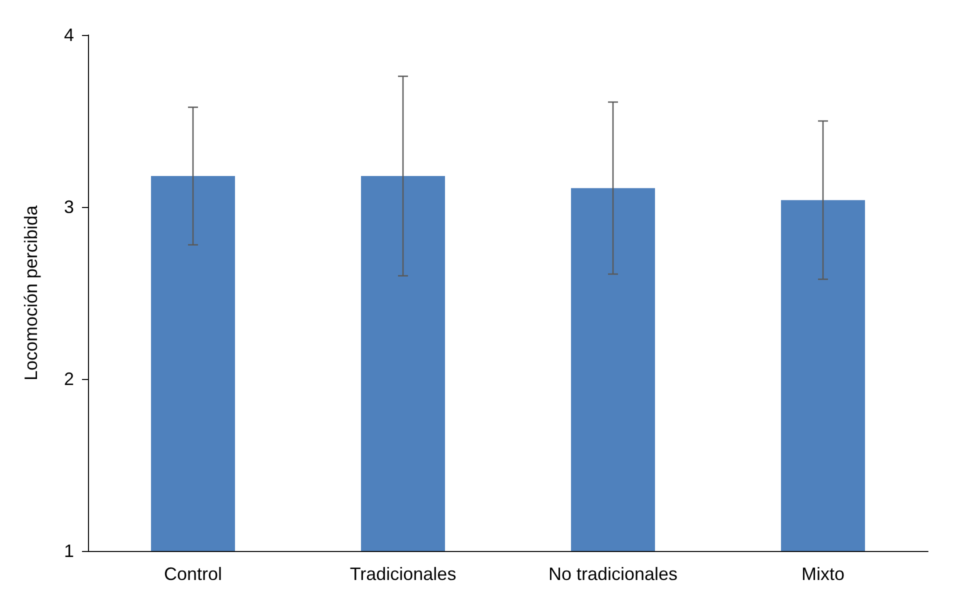 This screenshot has height=599, width=956. What do you see at coordinates (403, 574) in the screenshot?
I see `x-tick-label: Tradicionales` at bounding box center [403, 574].